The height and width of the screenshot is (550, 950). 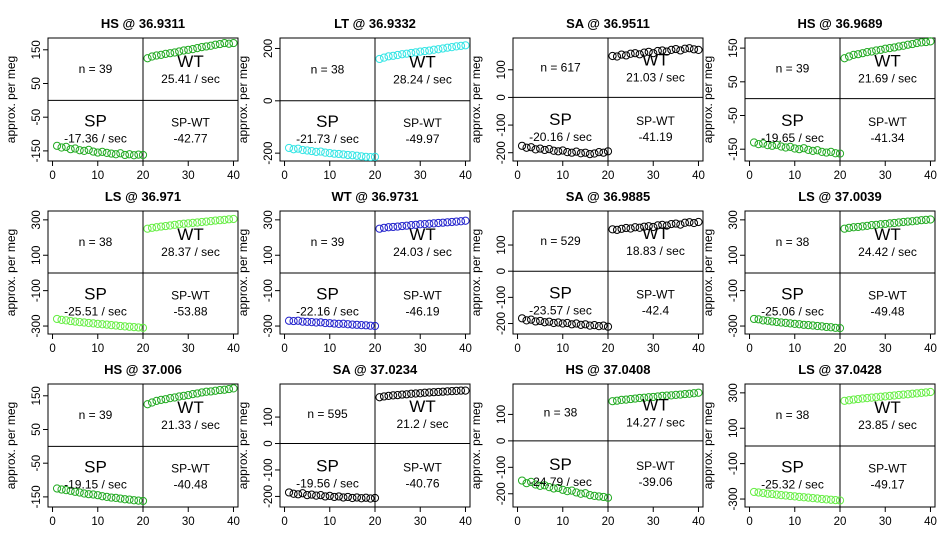 I want to click on sample-count: n = 39, so click(x=96, y=69).